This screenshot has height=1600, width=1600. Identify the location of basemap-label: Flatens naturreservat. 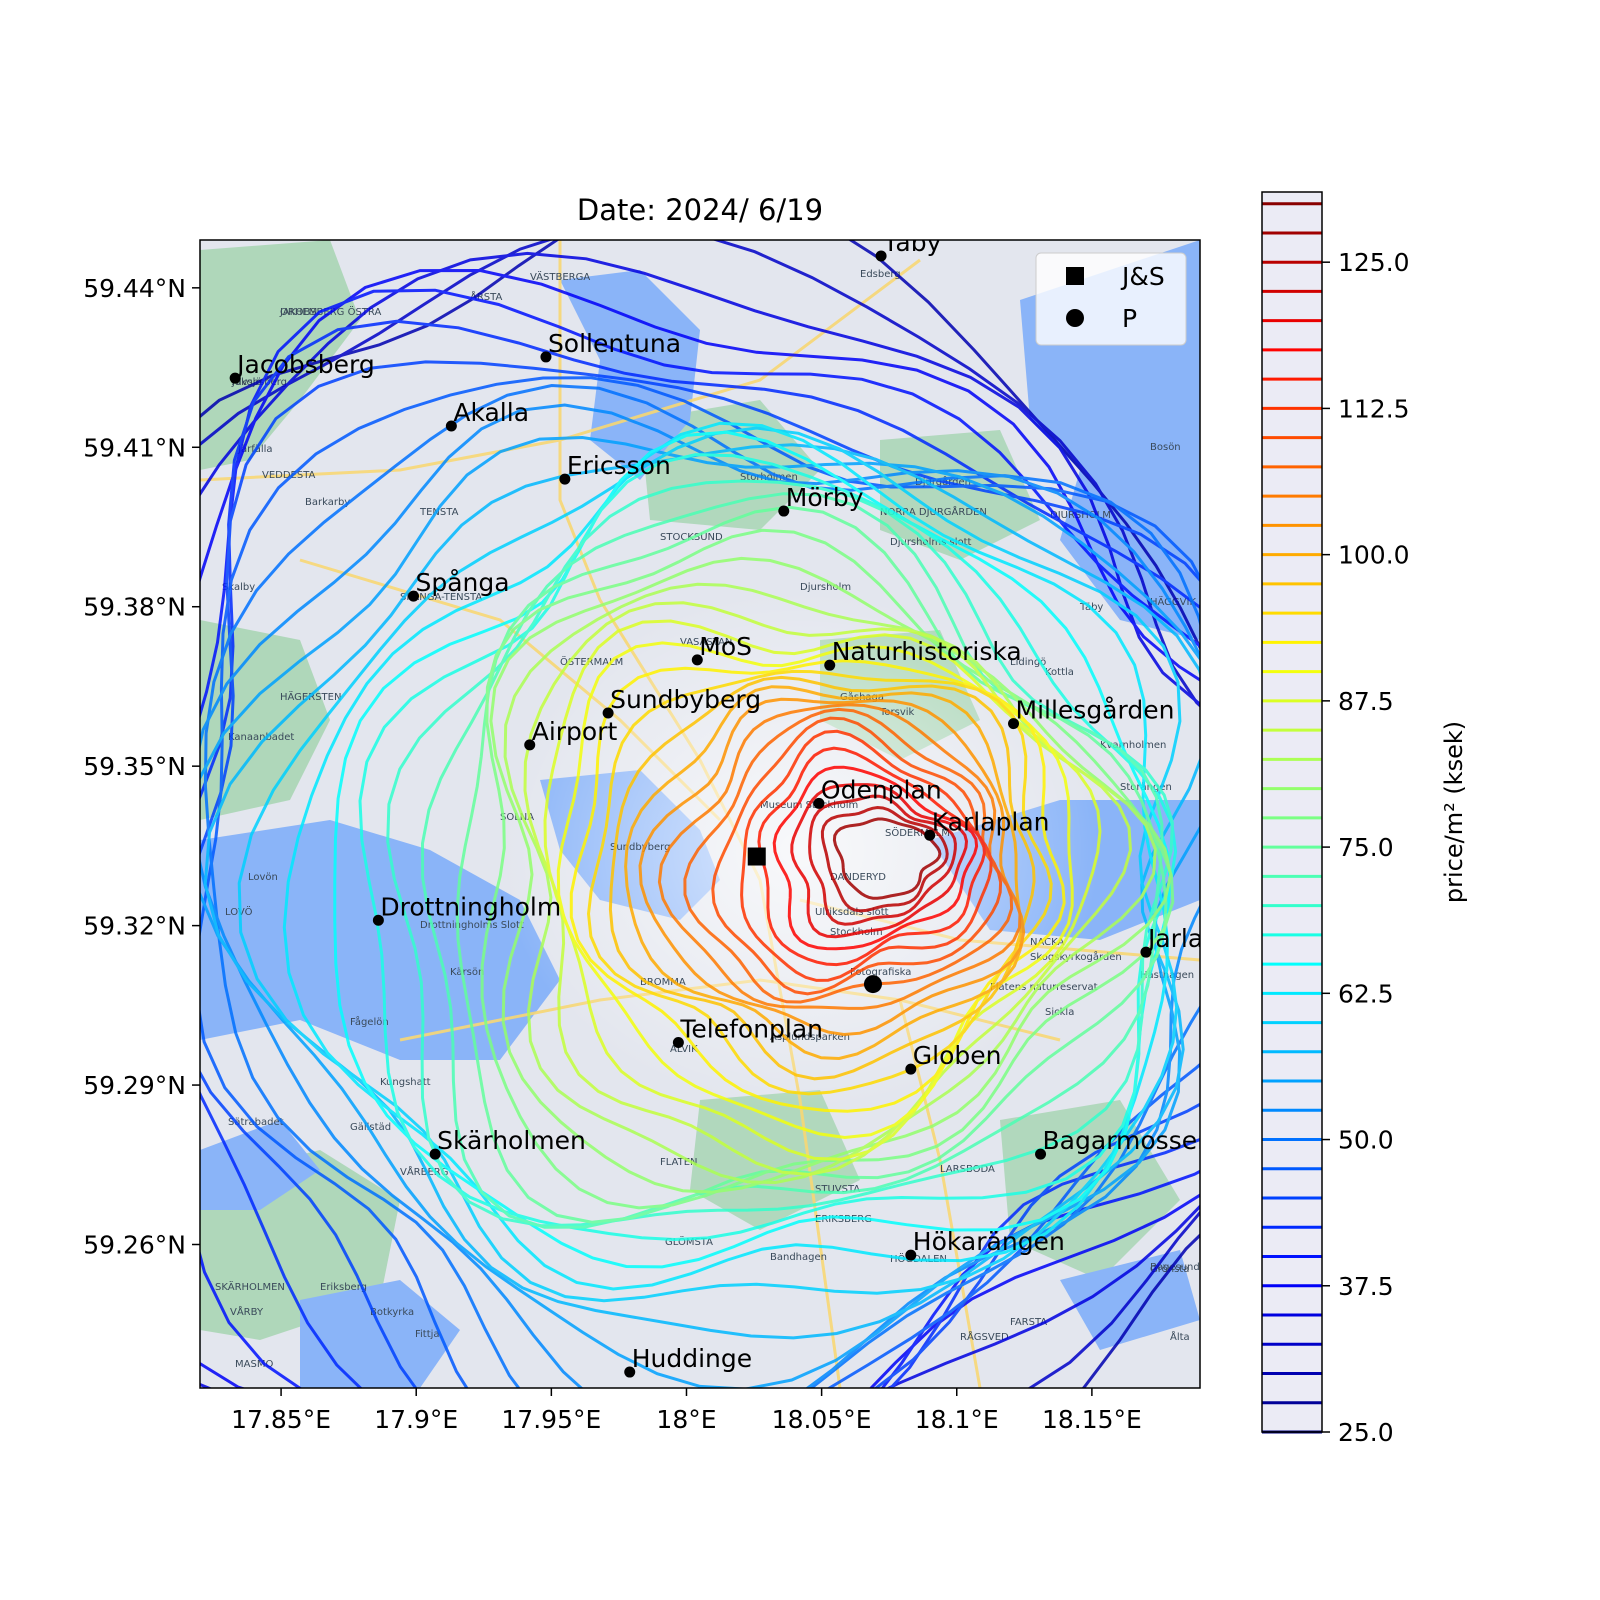
(1044, 987).